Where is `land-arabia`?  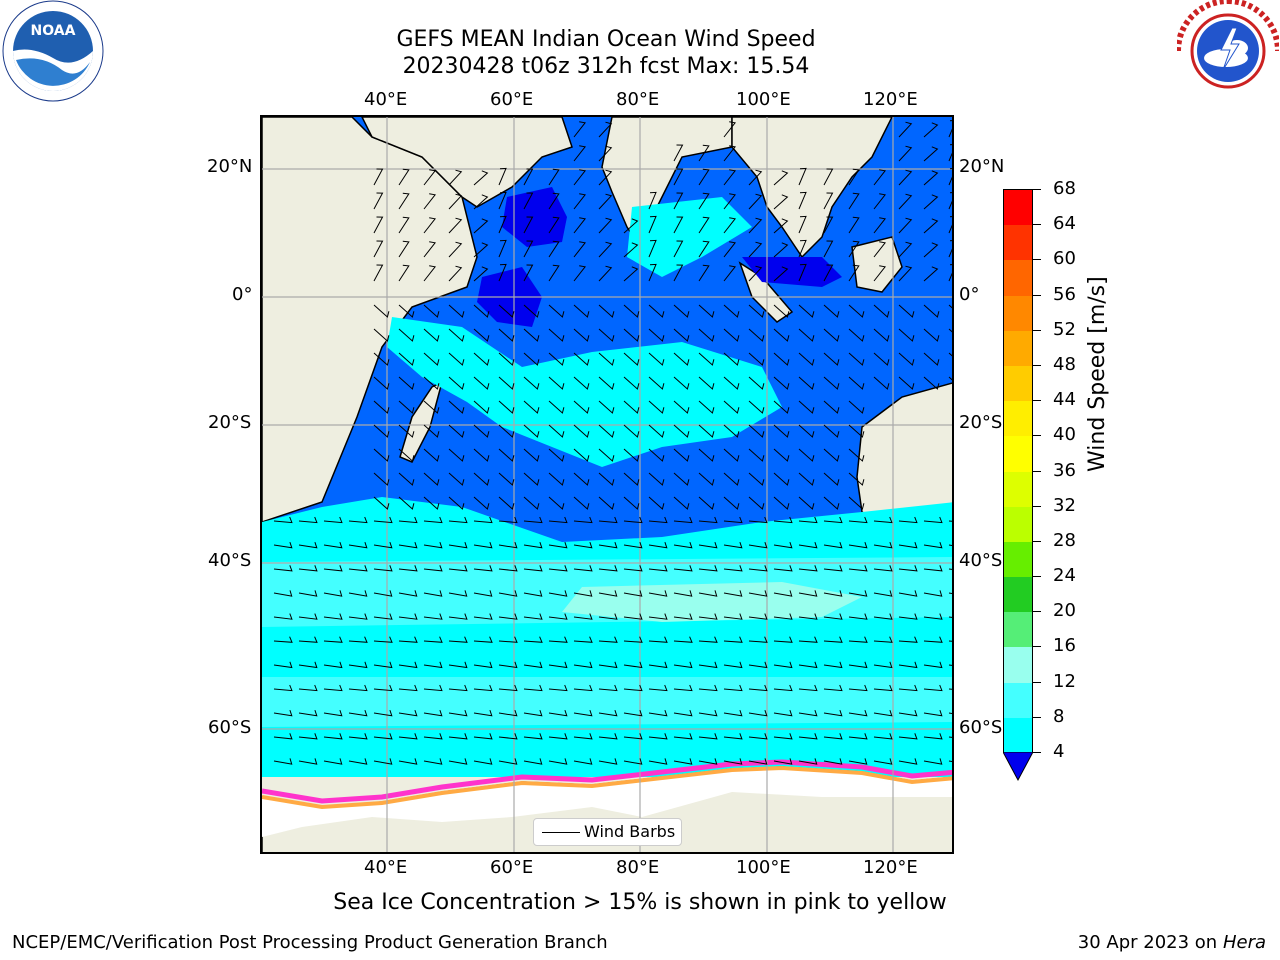
land-arabia is located at coordinates (467, 162).